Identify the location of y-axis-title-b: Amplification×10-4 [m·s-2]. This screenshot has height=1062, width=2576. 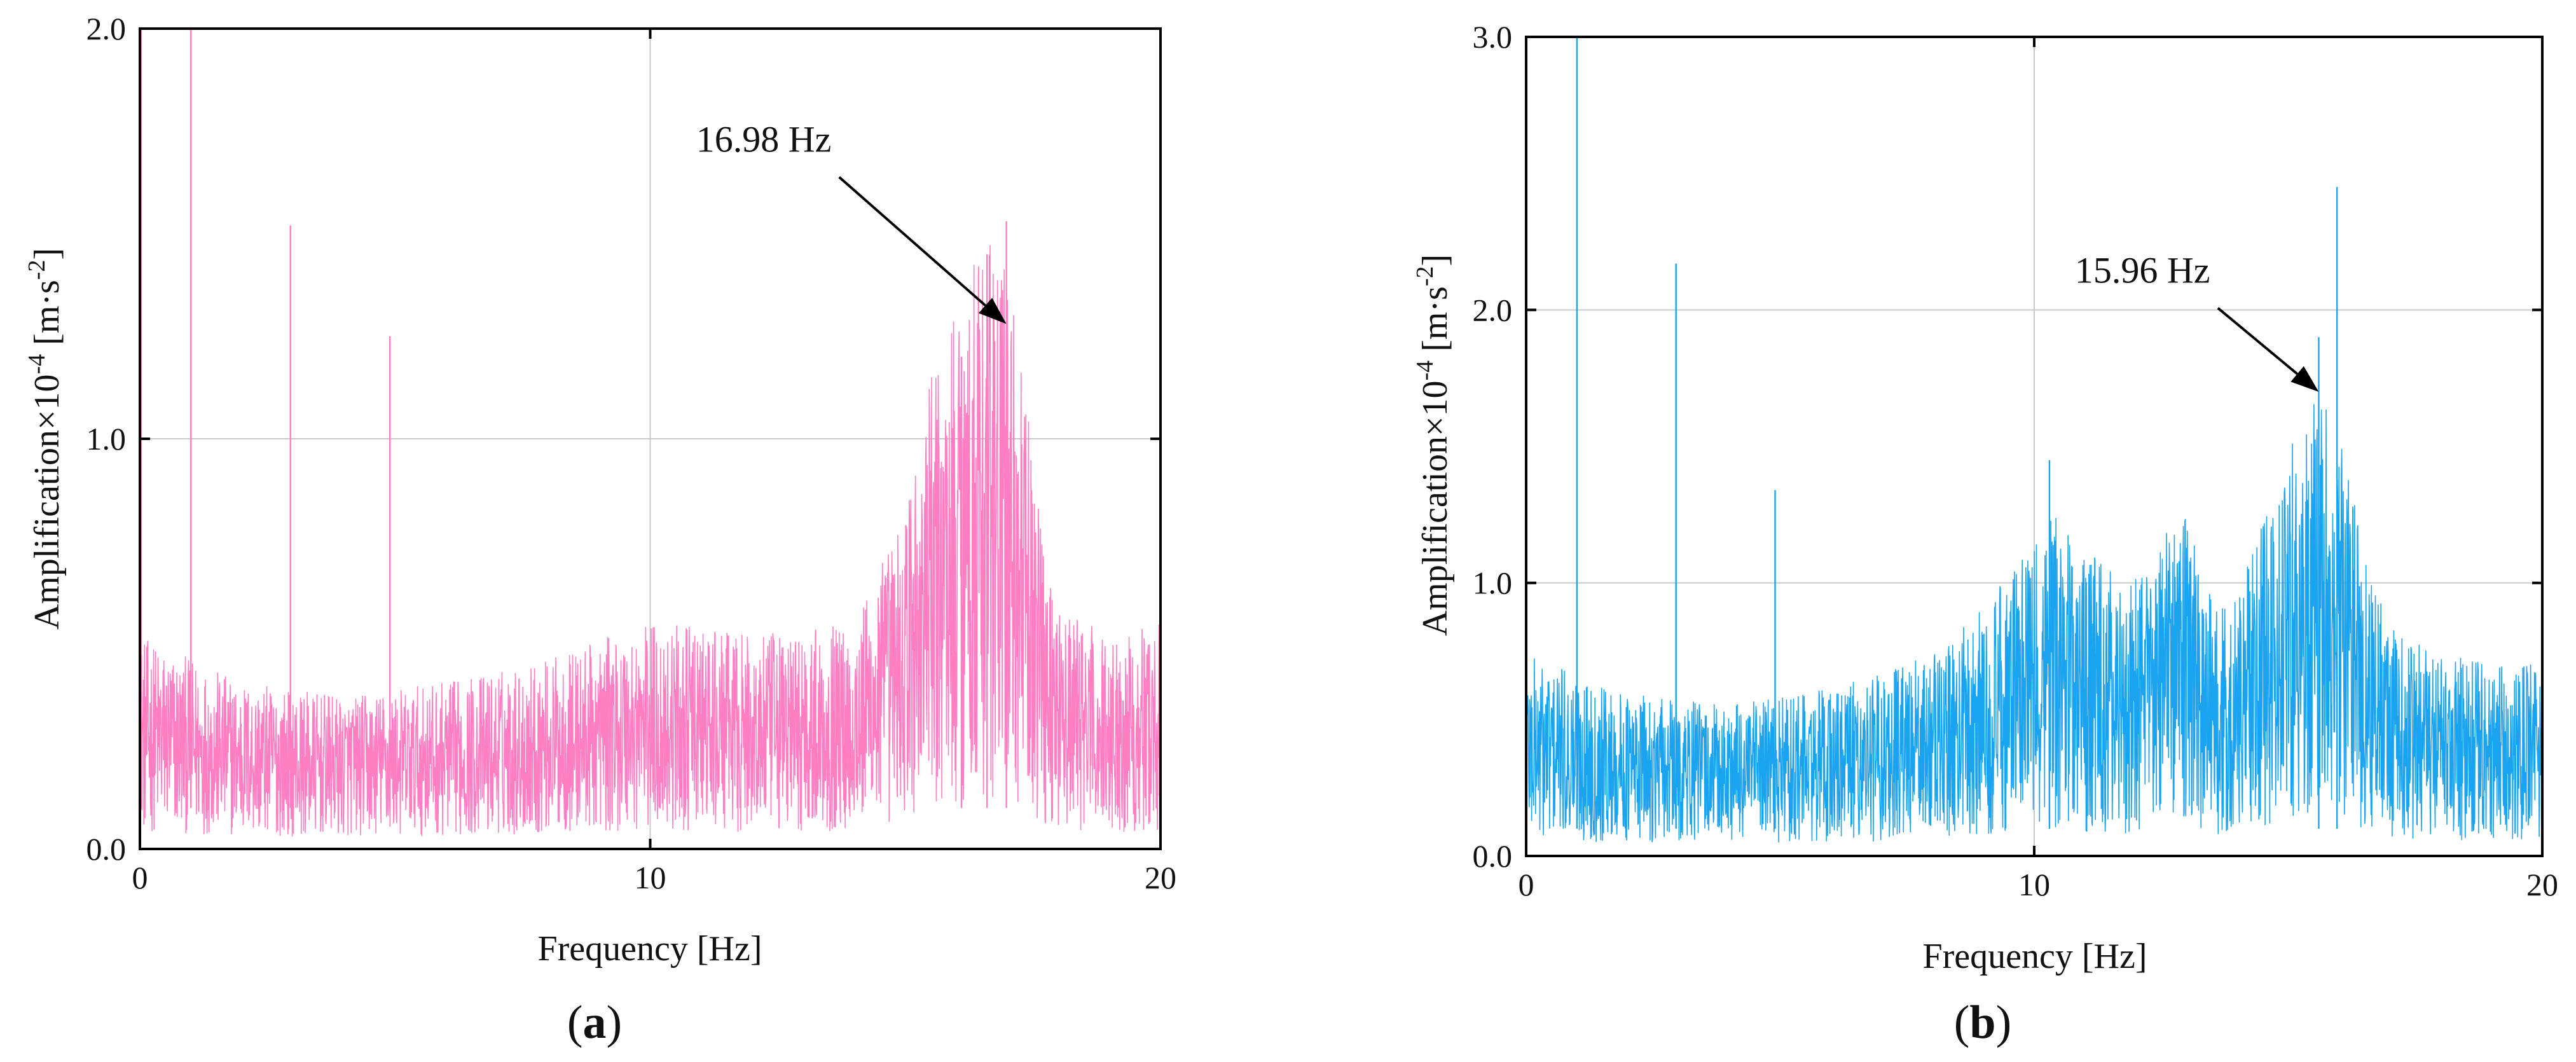
(1433, 445).